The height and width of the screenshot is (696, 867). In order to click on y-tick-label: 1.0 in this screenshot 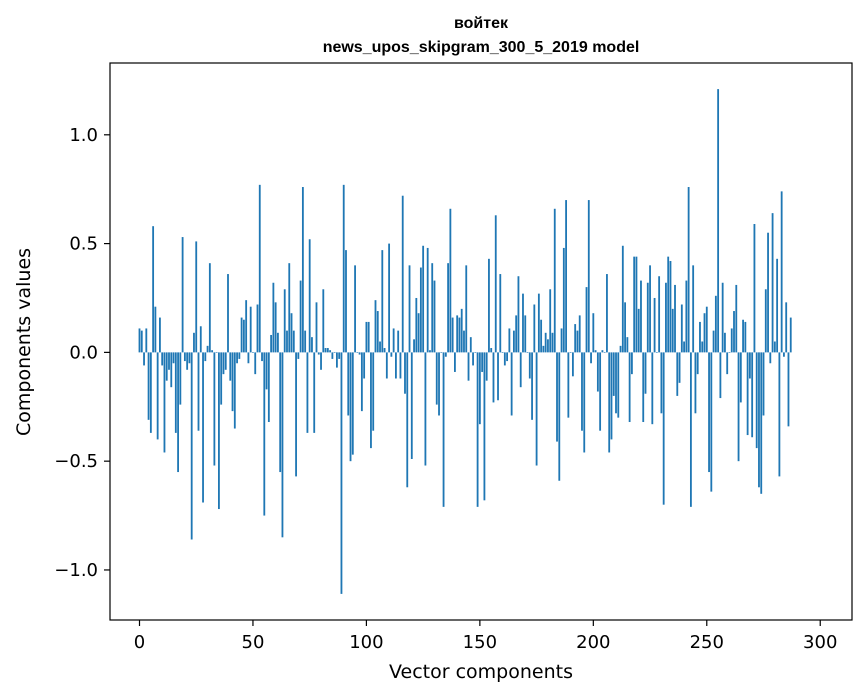, I will do `click(83, 135)`.